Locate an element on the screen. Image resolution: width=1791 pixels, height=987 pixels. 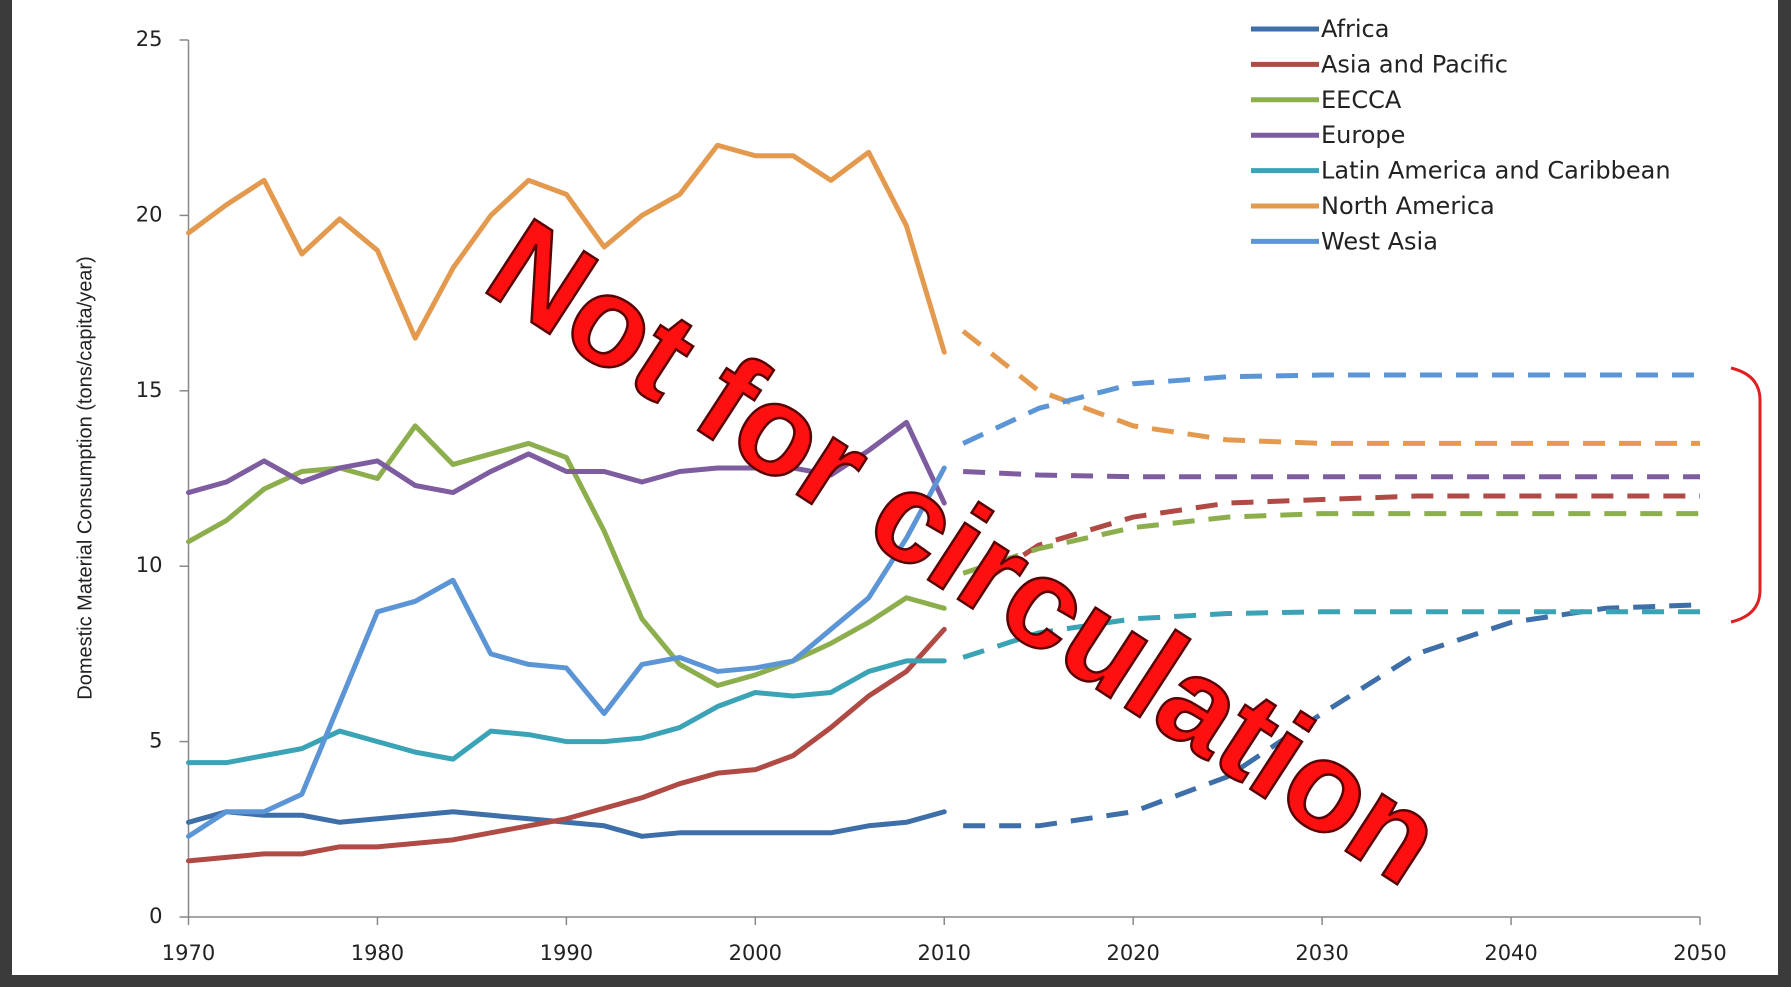
legend-label: North America is located at coordinates (1408, 206).